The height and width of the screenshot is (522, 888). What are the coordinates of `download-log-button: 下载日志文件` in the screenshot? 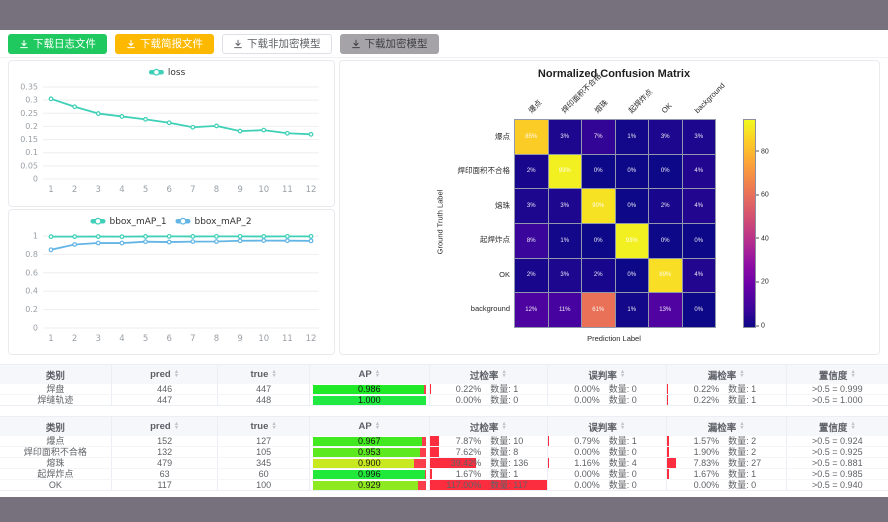 It's located at (57, 43).